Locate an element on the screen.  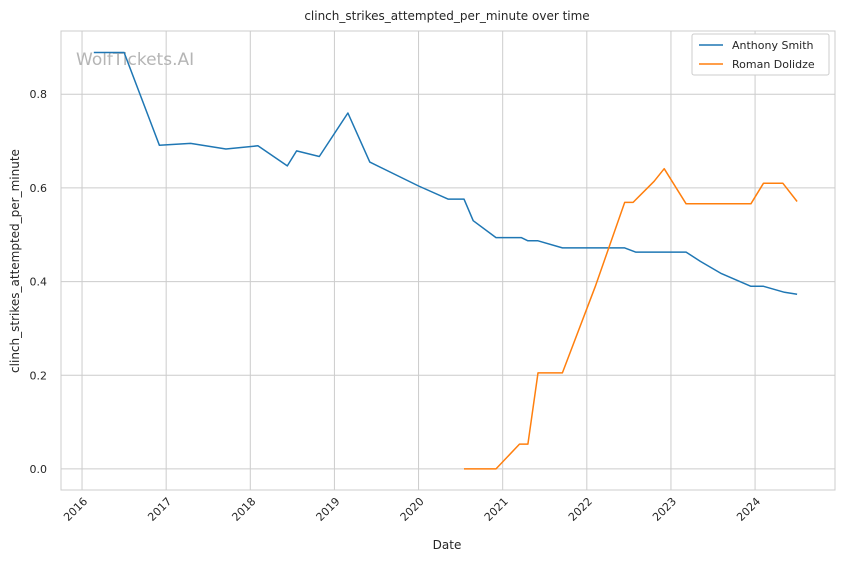
watermark: WolfTickets.AI is located at coordinates (135, 60).